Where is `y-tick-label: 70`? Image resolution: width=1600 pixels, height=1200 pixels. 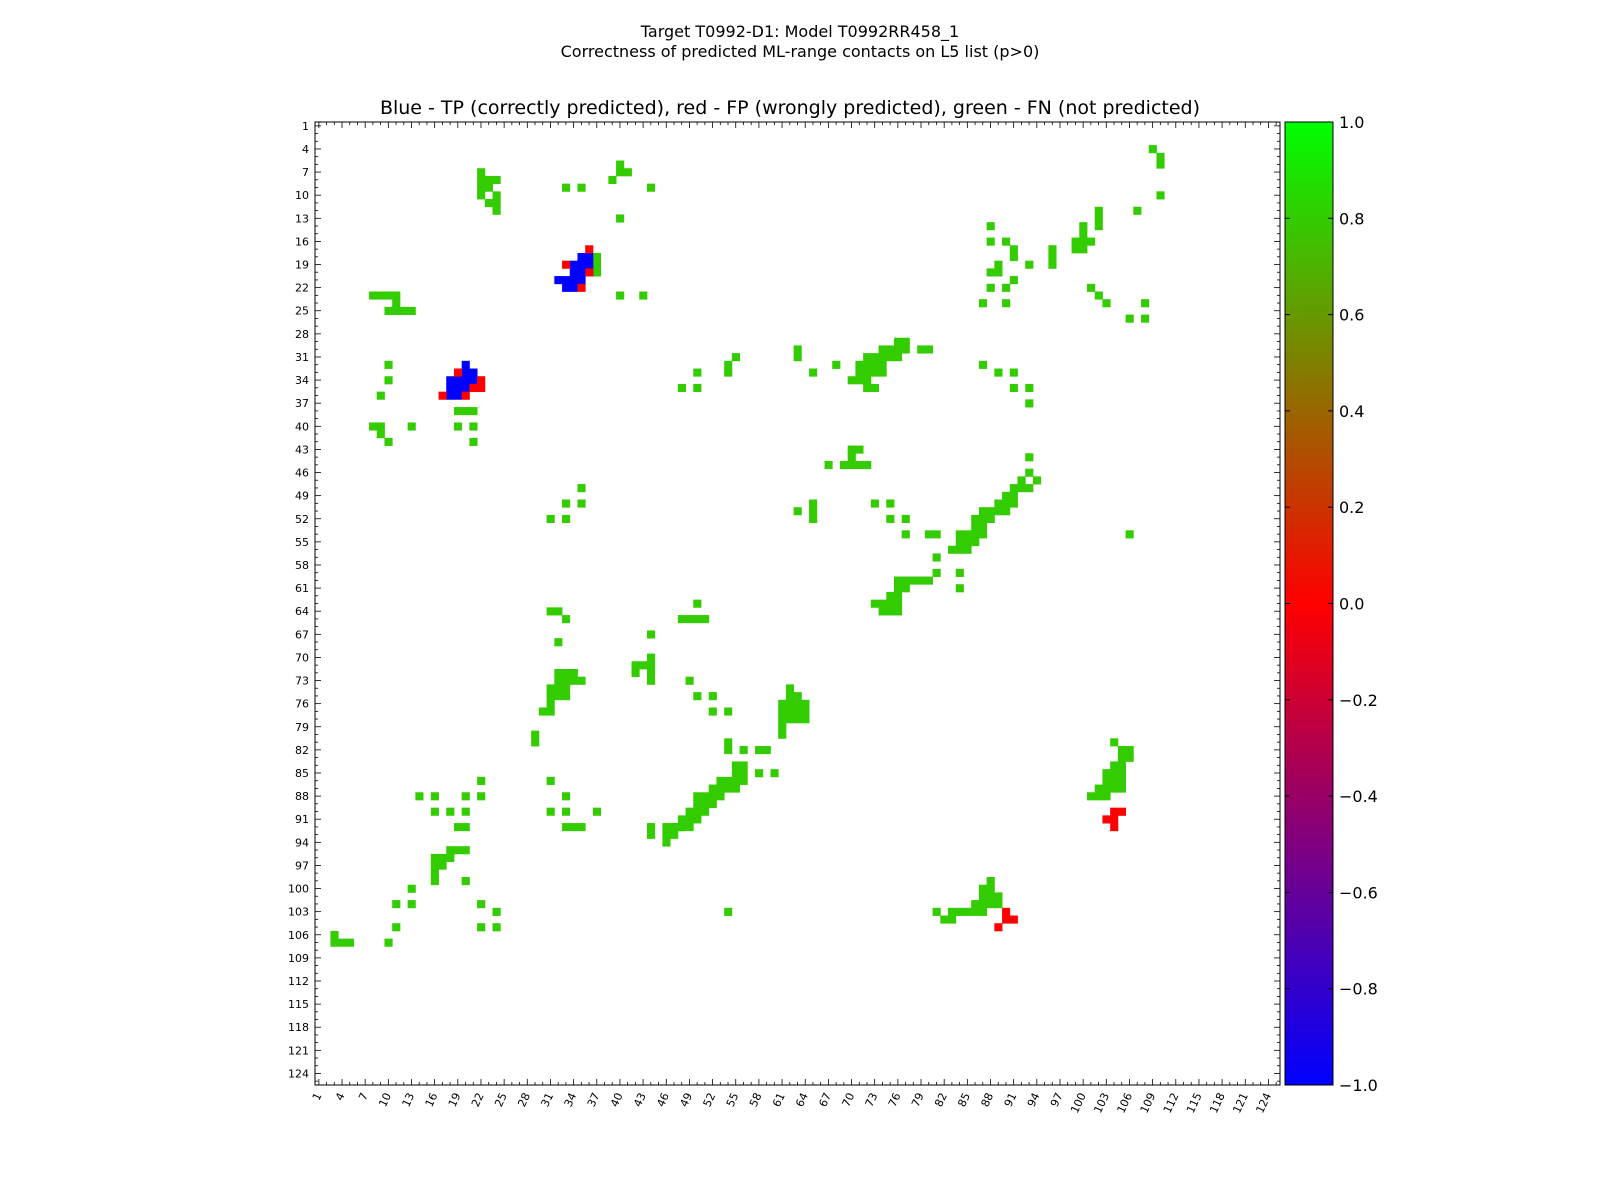
y-tick-label: 70 is located at coordinates (302, 657).